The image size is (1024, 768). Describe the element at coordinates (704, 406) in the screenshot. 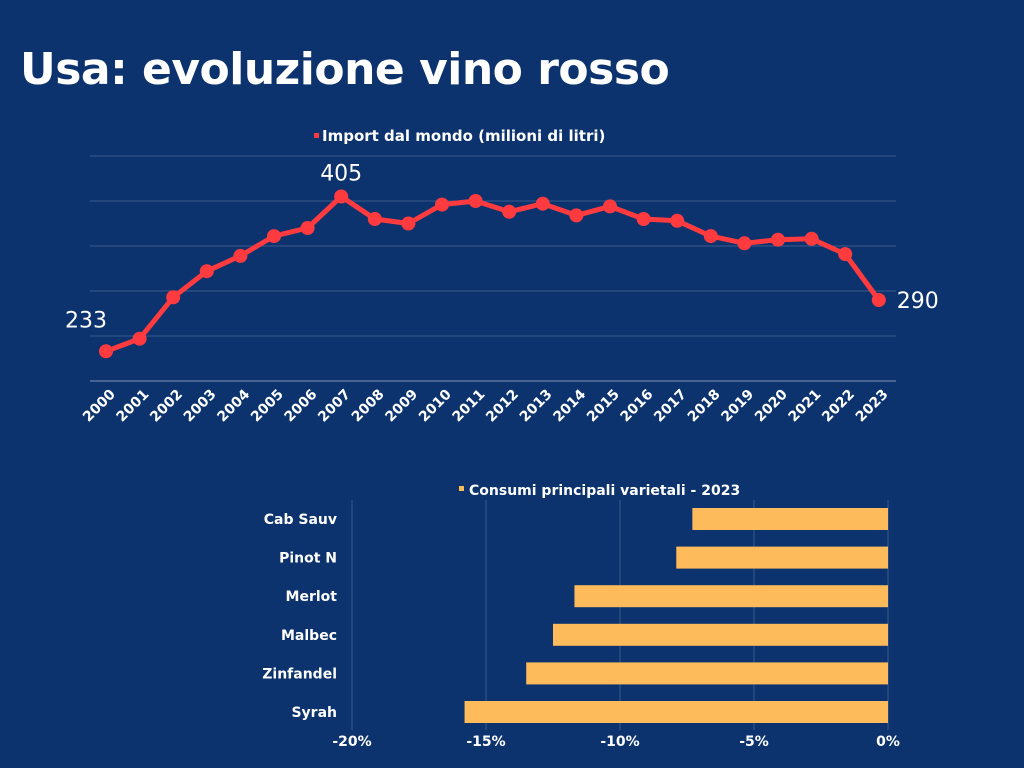

I see `x-tick-label: 2018` at that location.